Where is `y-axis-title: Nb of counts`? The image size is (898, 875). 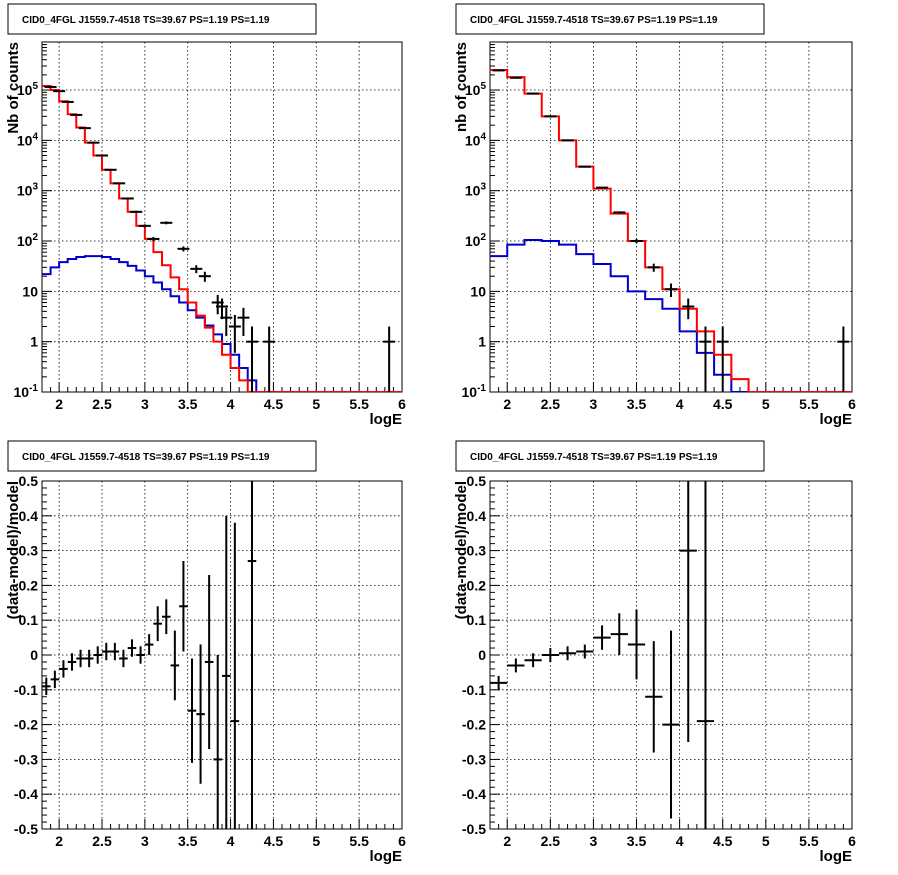 y-axis-title: Nb of counts is located at coordinates (13, 88).